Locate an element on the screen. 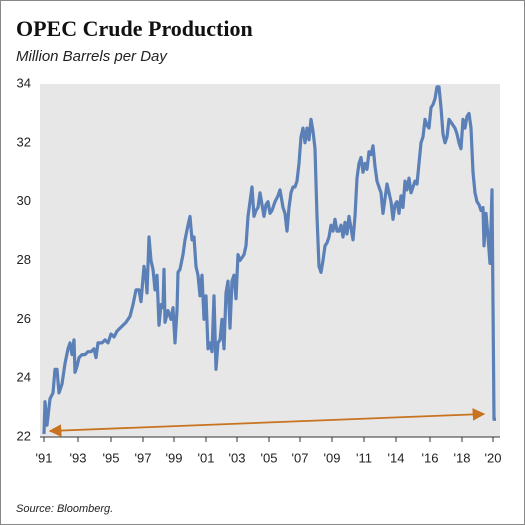 This screenshot has height=525, width=525. x-tick-label: '01 is located at coordinates (206, 457).